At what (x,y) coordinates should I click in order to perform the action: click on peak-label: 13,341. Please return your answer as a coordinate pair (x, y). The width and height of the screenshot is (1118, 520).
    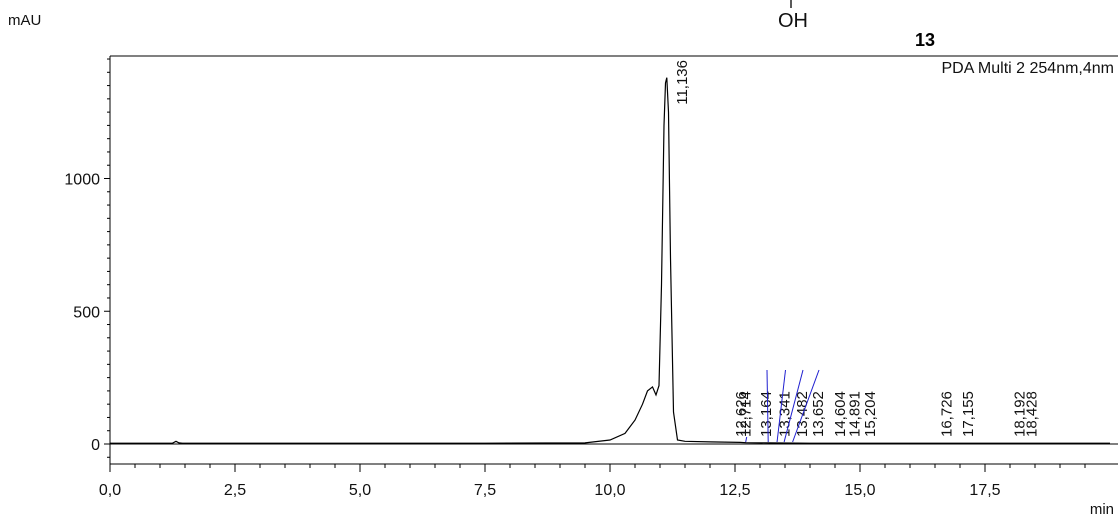
    Looking at the image, I should click on (785, 414).